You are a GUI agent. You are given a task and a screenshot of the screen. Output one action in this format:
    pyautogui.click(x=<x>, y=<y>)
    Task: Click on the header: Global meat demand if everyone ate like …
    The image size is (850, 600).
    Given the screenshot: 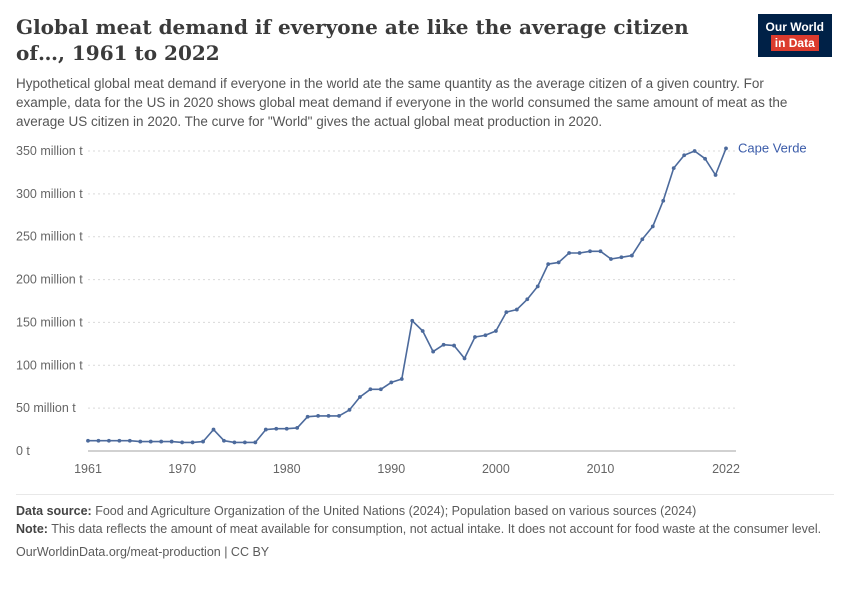 What is the action you would take?
    pyautogui.click(x=425, y=33)
    